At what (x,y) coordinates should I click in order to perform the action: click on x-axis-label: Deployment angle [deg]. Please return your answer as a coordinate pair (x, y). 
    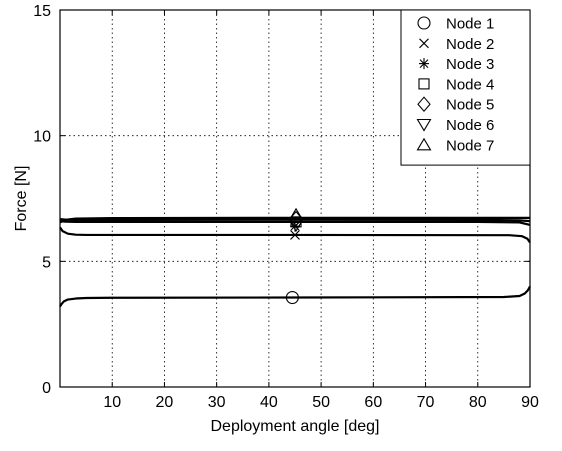
    Looking at the image, I should click on (295, 426).